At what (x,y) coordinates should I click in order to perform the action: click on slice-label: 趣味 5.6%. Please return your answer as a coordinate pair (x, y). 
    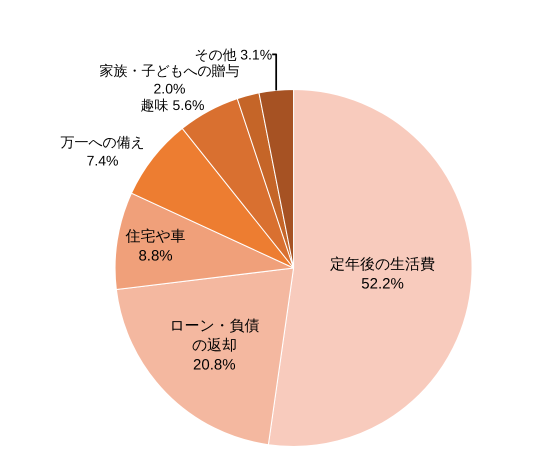
    Looking at the image, I should click on (172, 104).